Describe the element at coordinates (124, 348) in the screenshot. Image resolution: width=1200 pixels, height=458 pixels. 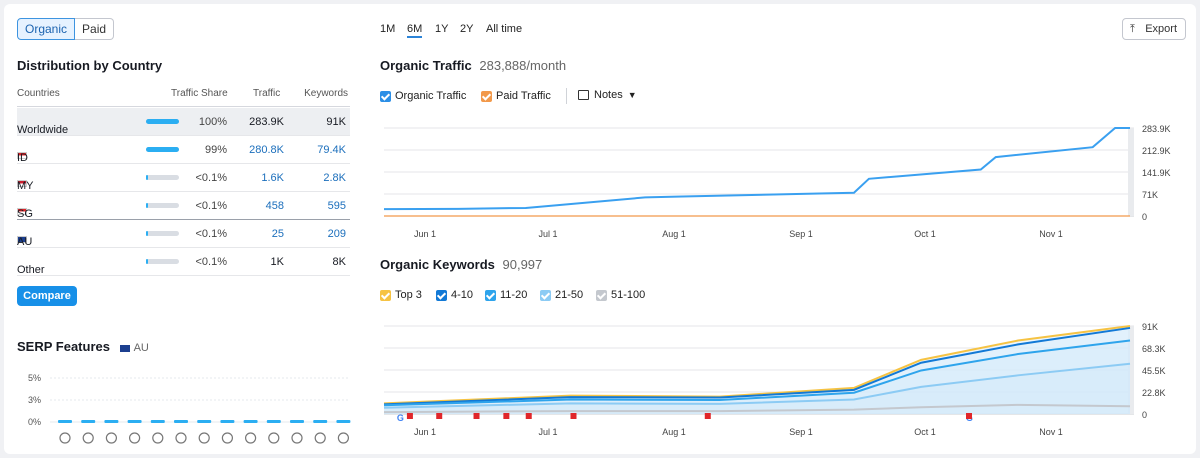
I see `au-flag-icon` at that location.